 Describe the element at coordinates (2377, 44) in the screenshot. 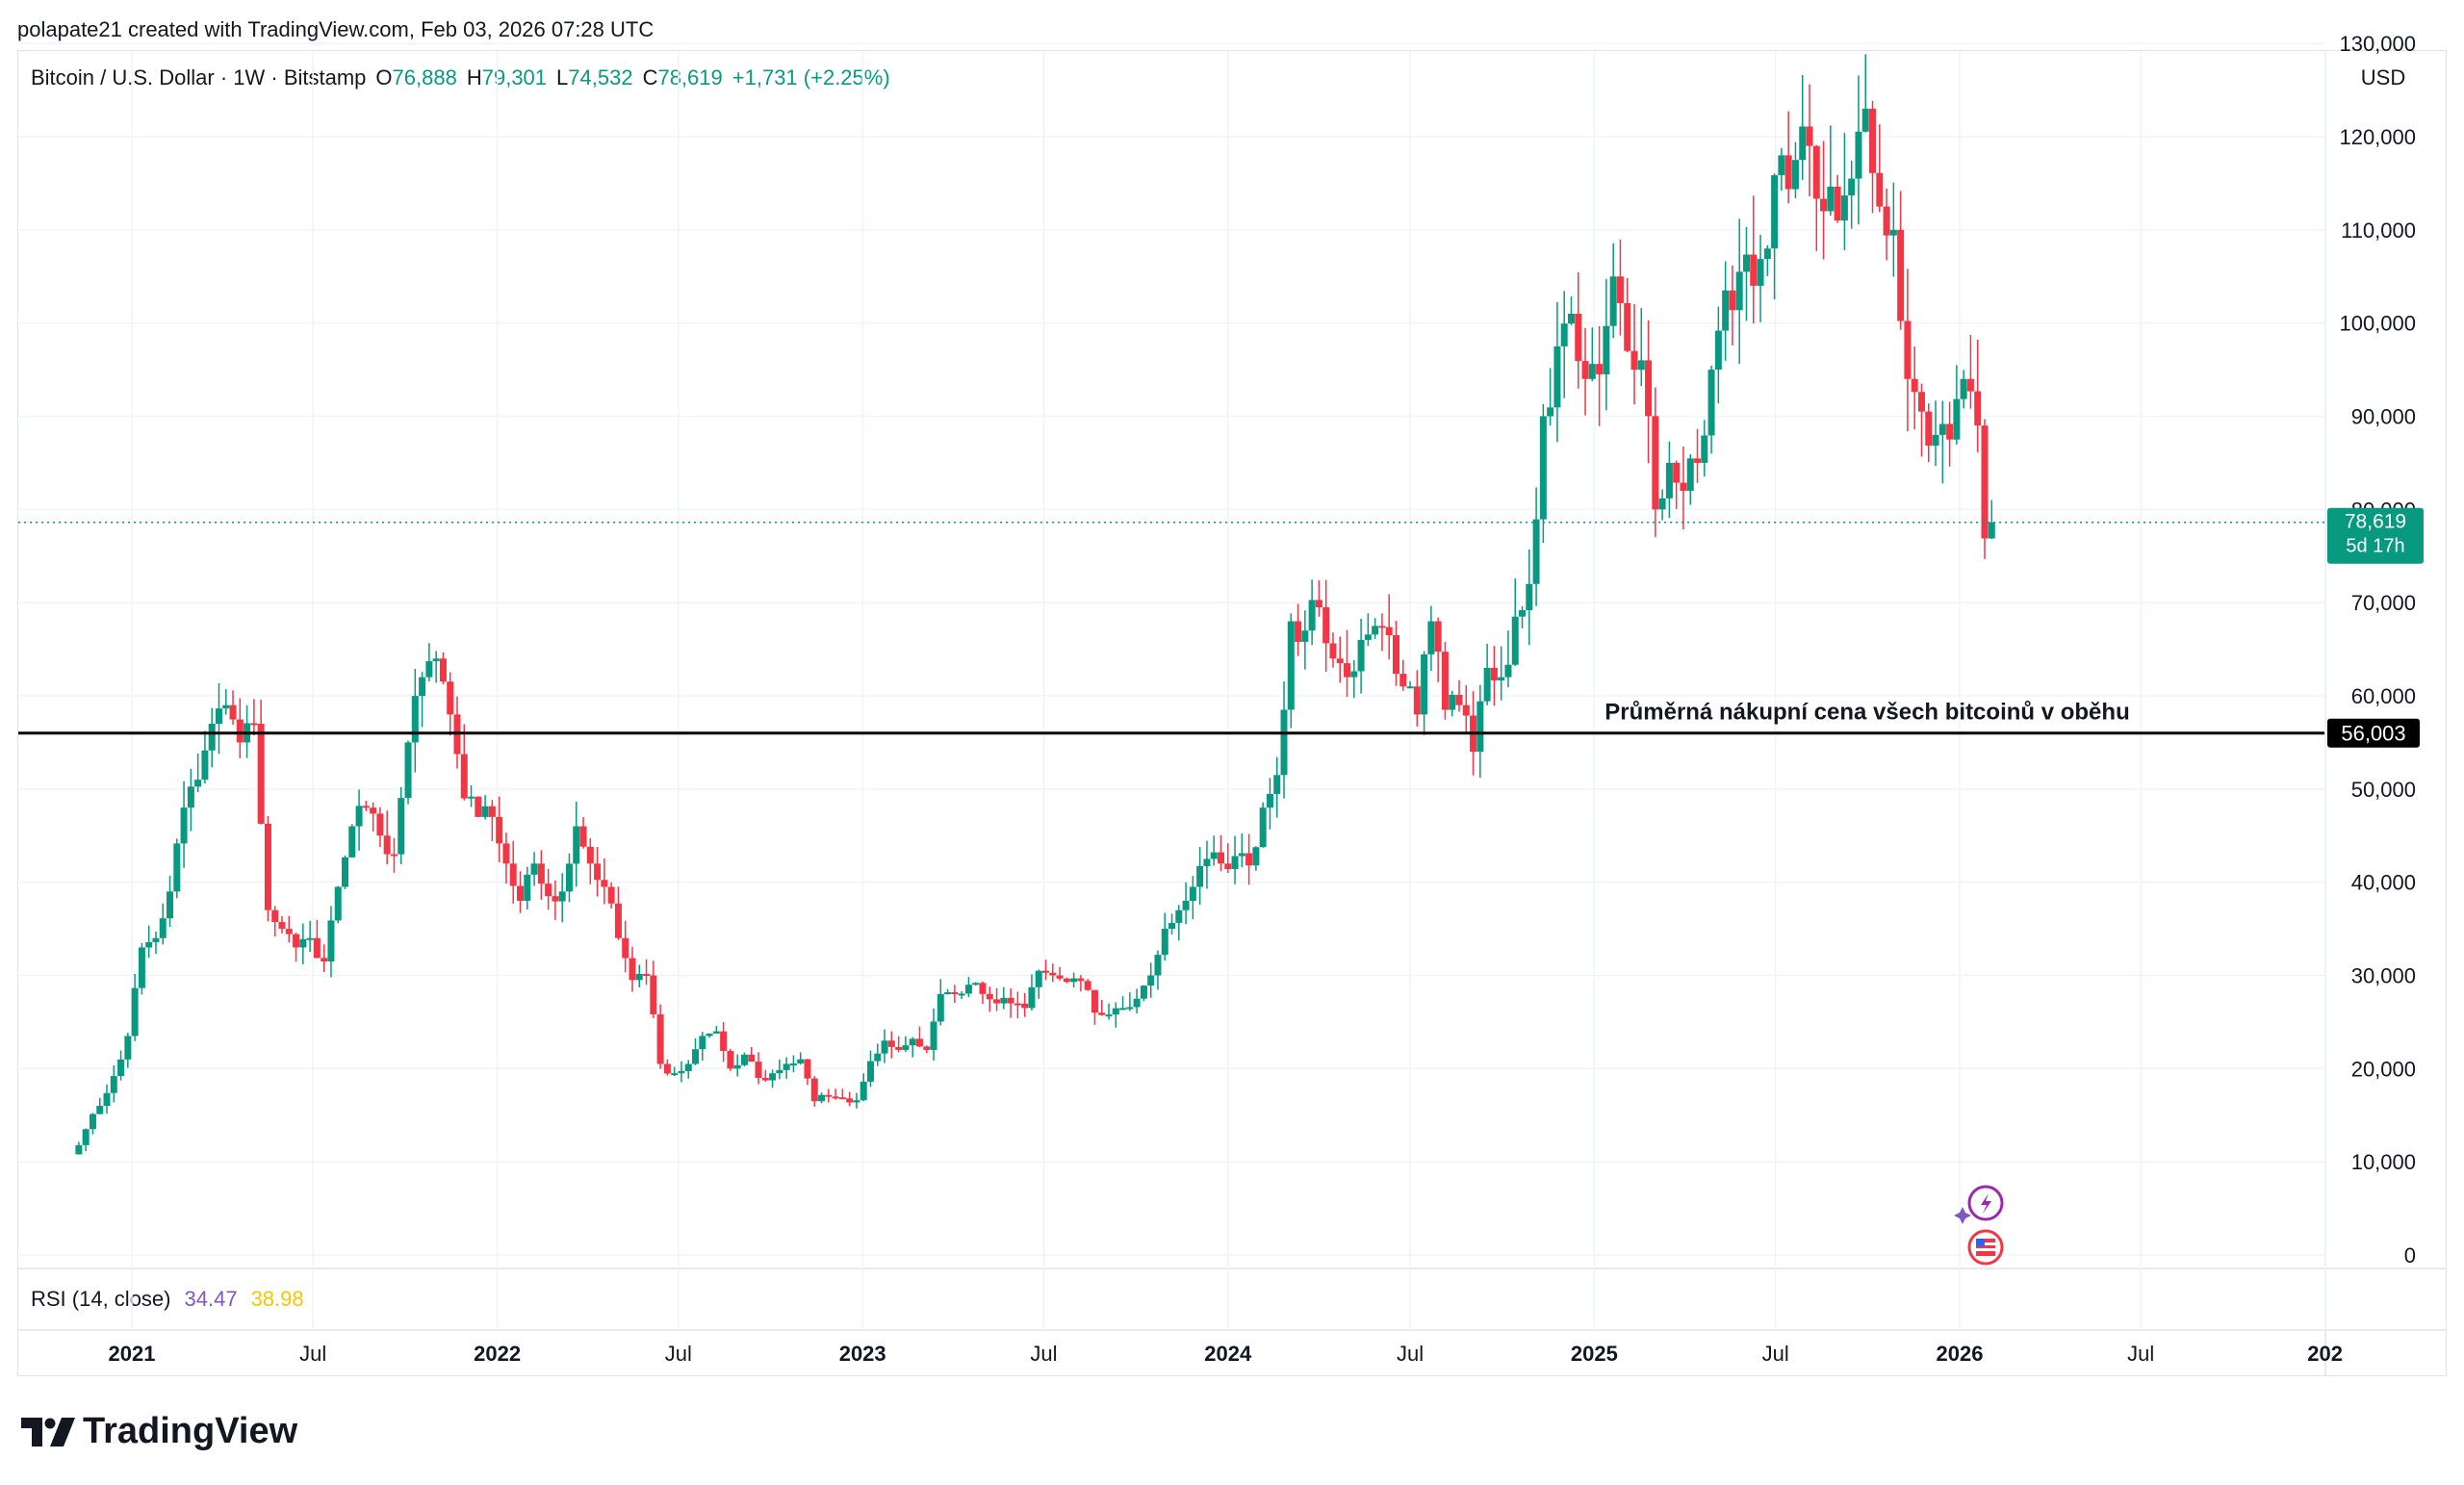

I see `y-tick-label: 130,000` at that location.